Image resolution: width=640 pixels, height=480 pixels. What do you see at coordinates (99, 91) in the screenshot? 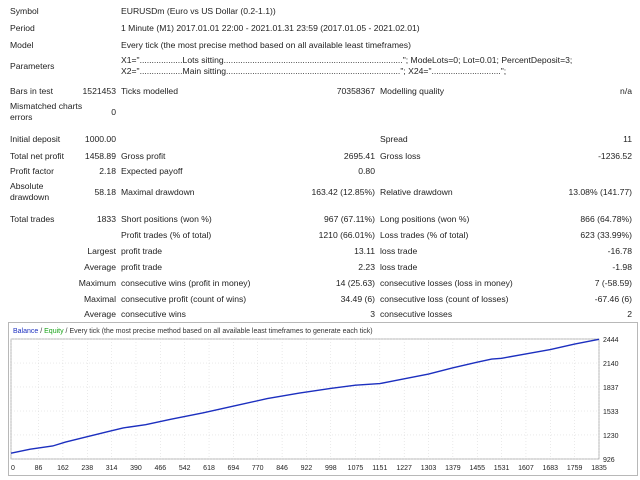
I see `bars-value: 1521453` at bounding box center [99, 91].